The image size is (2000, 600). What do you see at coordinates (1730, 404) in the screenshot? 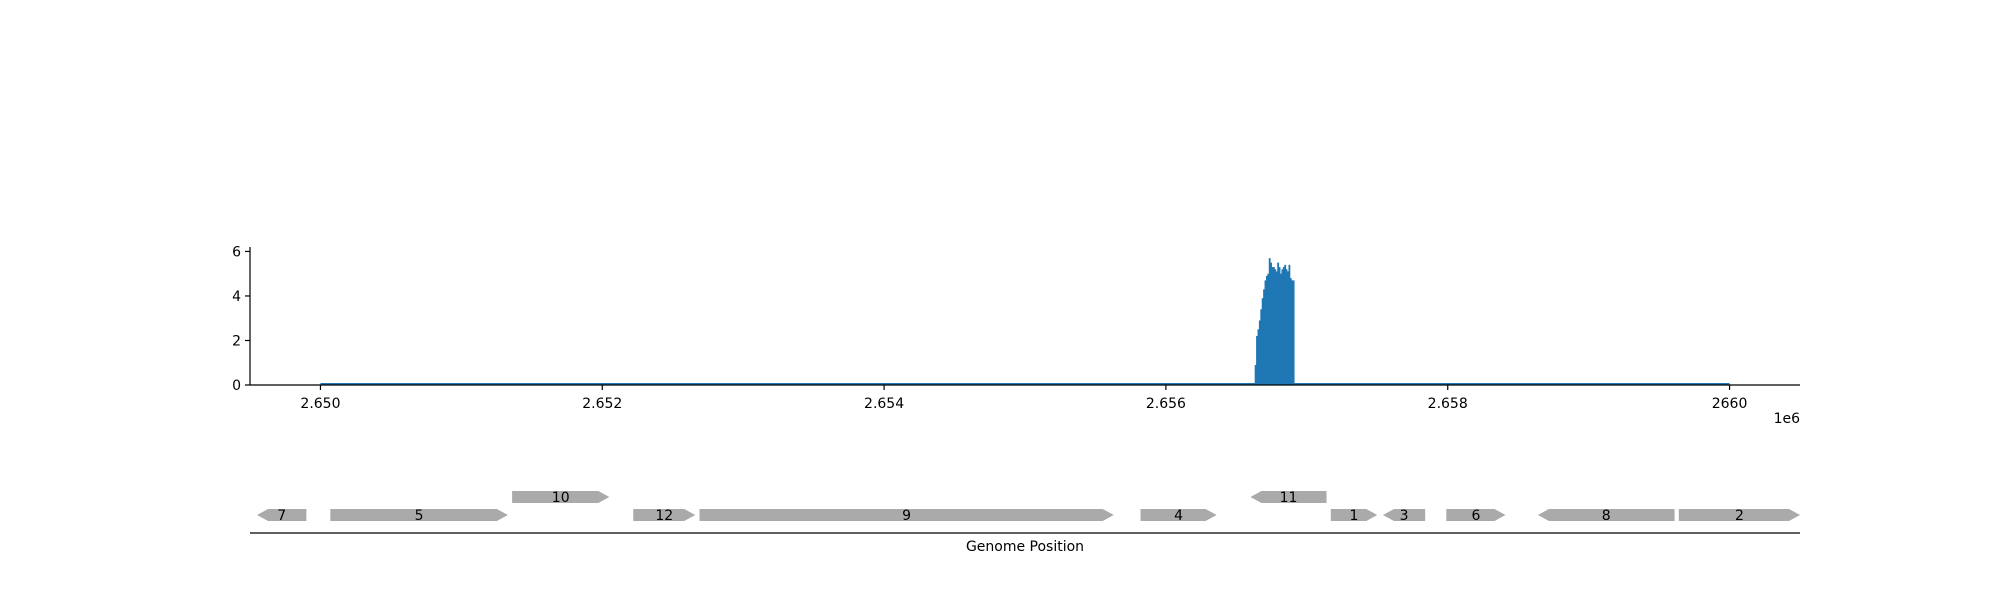
I see `x-tick-label: 2660` at bounding box center [1730, 404].